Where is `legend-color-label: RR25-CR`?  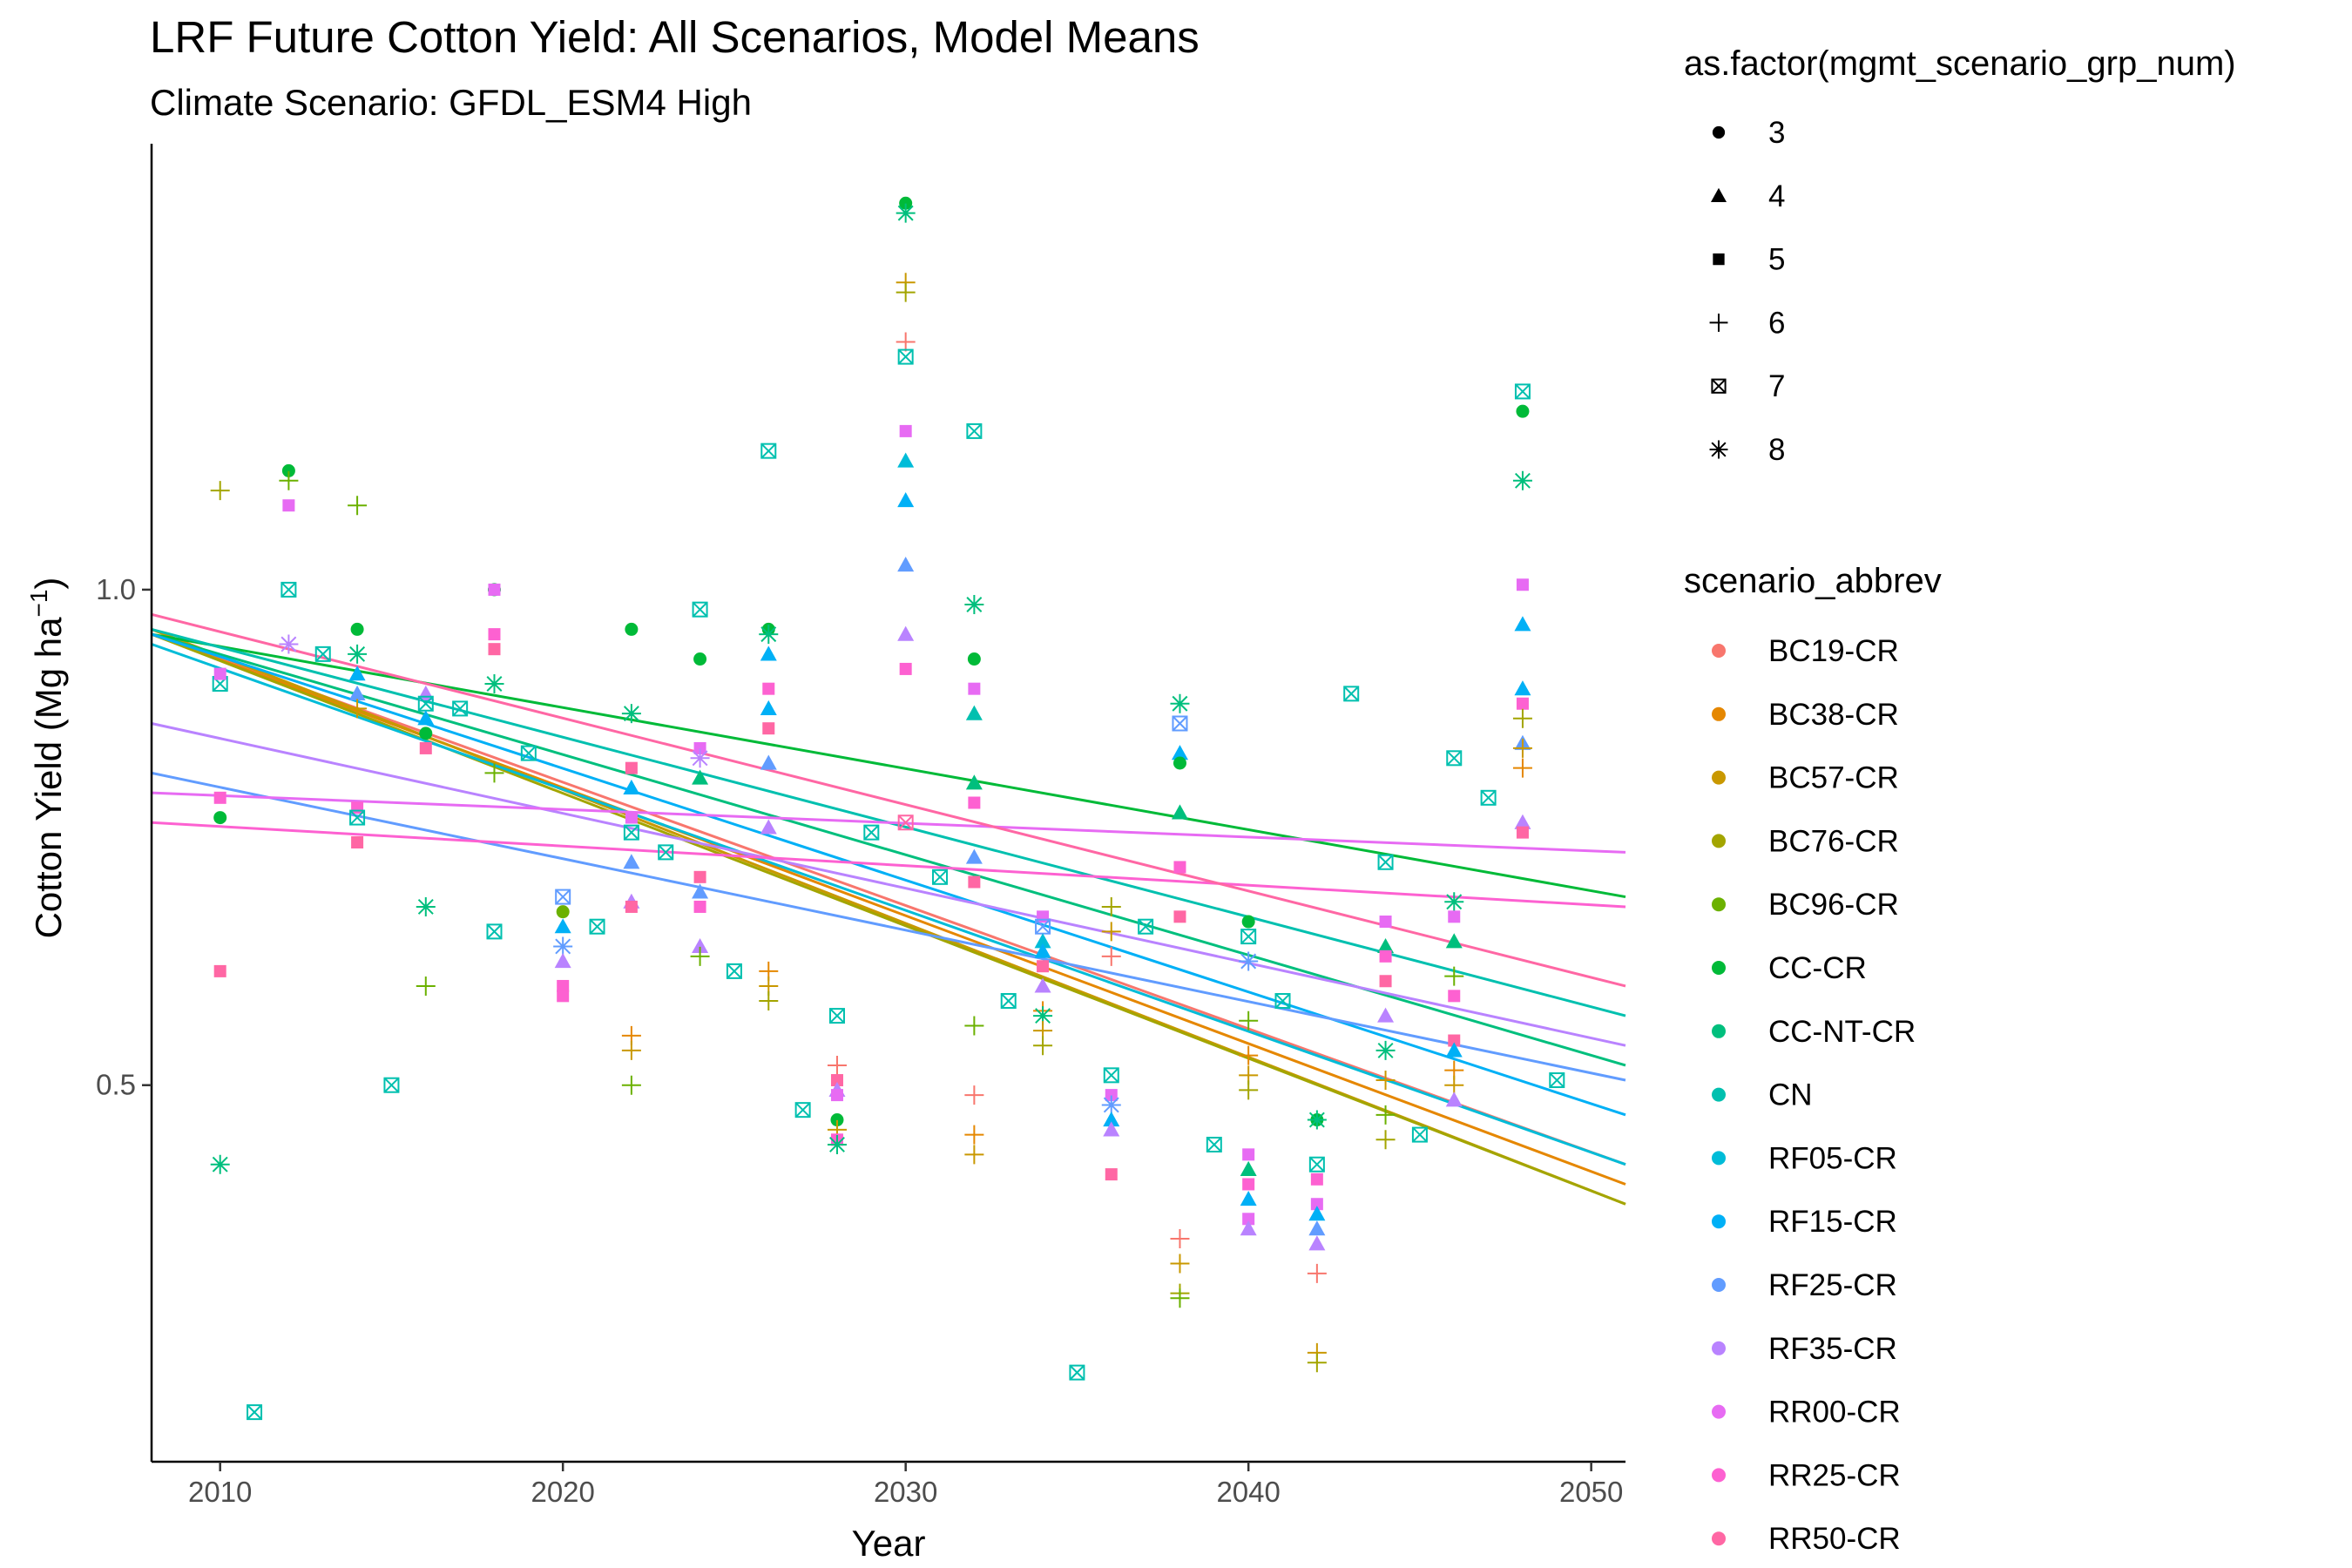
legend-color-label: RR25-CR is located at coordinates (1834, 1475).